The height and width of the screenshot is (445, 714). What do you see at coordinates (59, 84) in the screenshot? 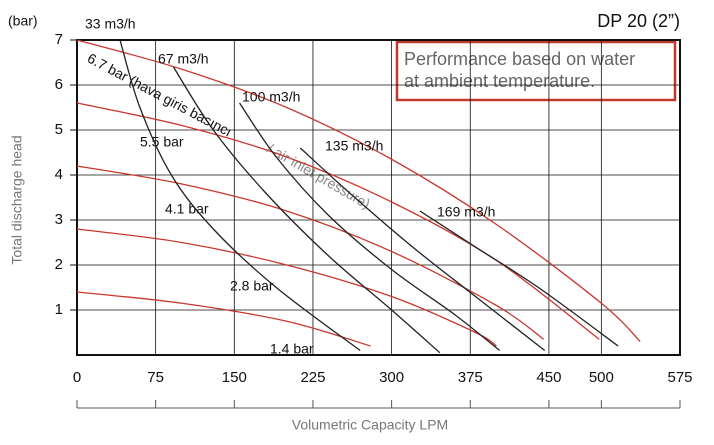
I see `y-tick-label: 6` at bounding box center [59, 84].